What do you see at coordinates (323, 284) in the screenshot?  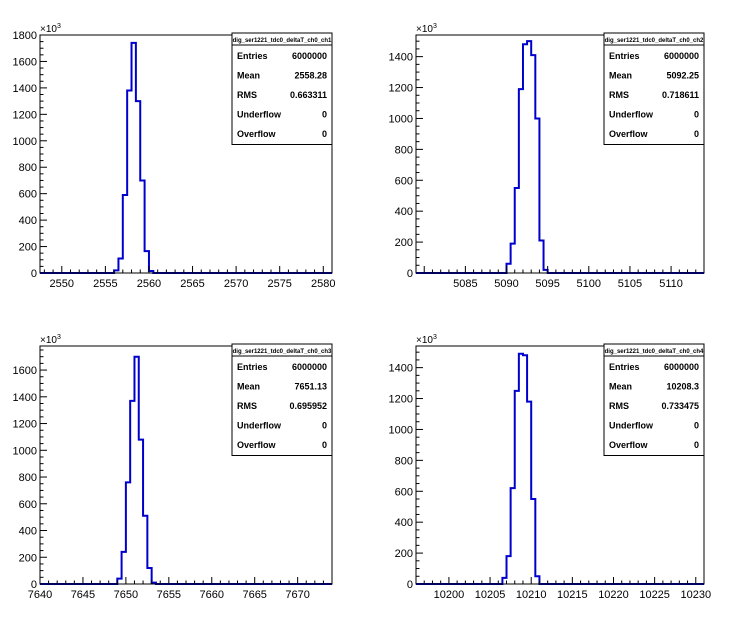 I see `x-tick-label: 2580` at bounding box center [323, 284].